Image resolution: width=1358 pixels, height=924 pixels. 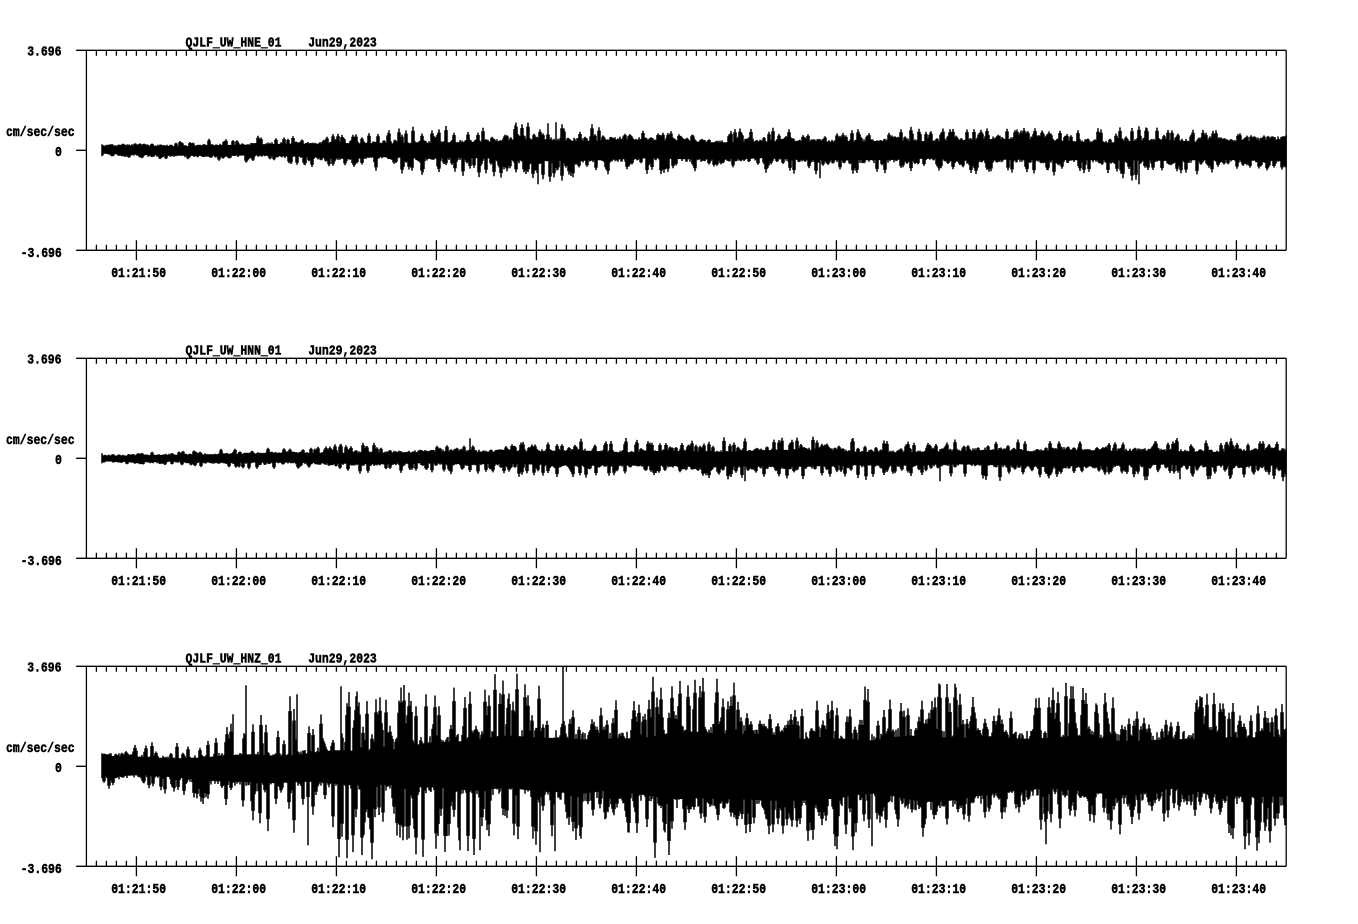 What do you see at coordinates (234, 44) in the screenshot?
I see `svg-text: QJLF_UW_HNE_01` at bounding box center [234, 44].